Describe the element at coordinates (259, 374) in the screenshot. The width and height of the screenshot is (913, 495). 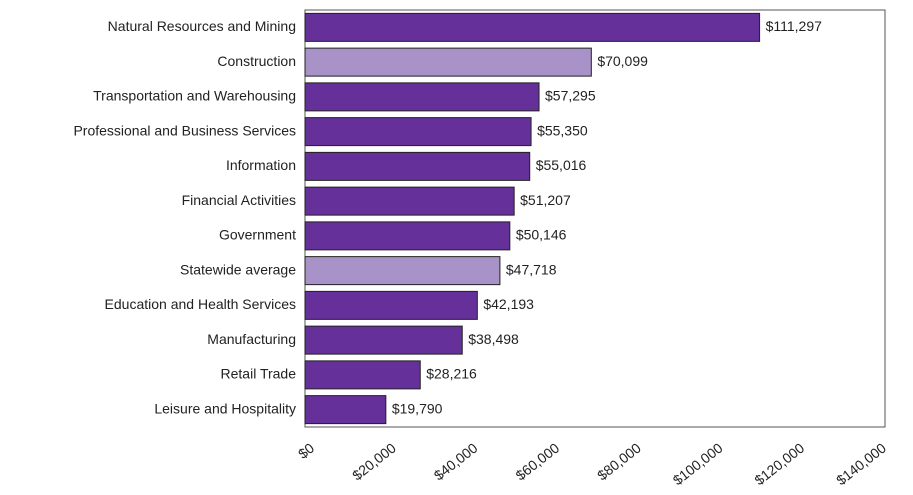
I see `y-tick-label: Retail Trade` at that location.